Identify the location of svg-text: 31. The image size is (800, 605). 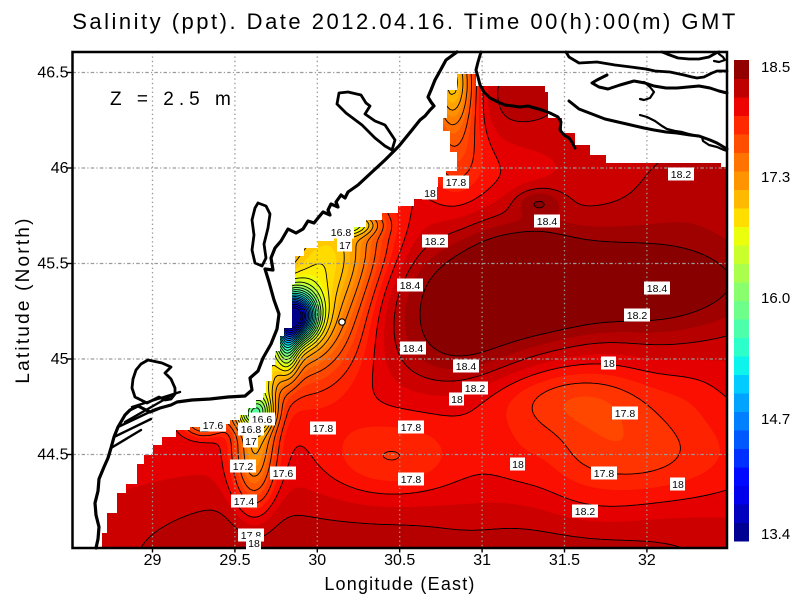
(482, 560).